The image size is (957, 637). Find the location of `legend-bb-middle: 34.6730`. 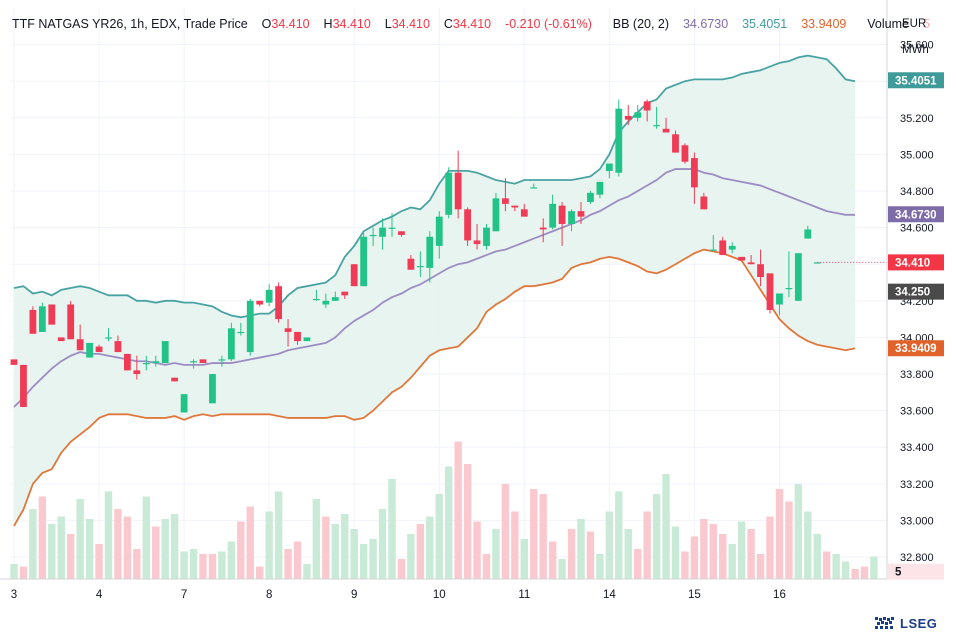

legend-bb-middle: 34.6730 is located at coordinates (705, 24).